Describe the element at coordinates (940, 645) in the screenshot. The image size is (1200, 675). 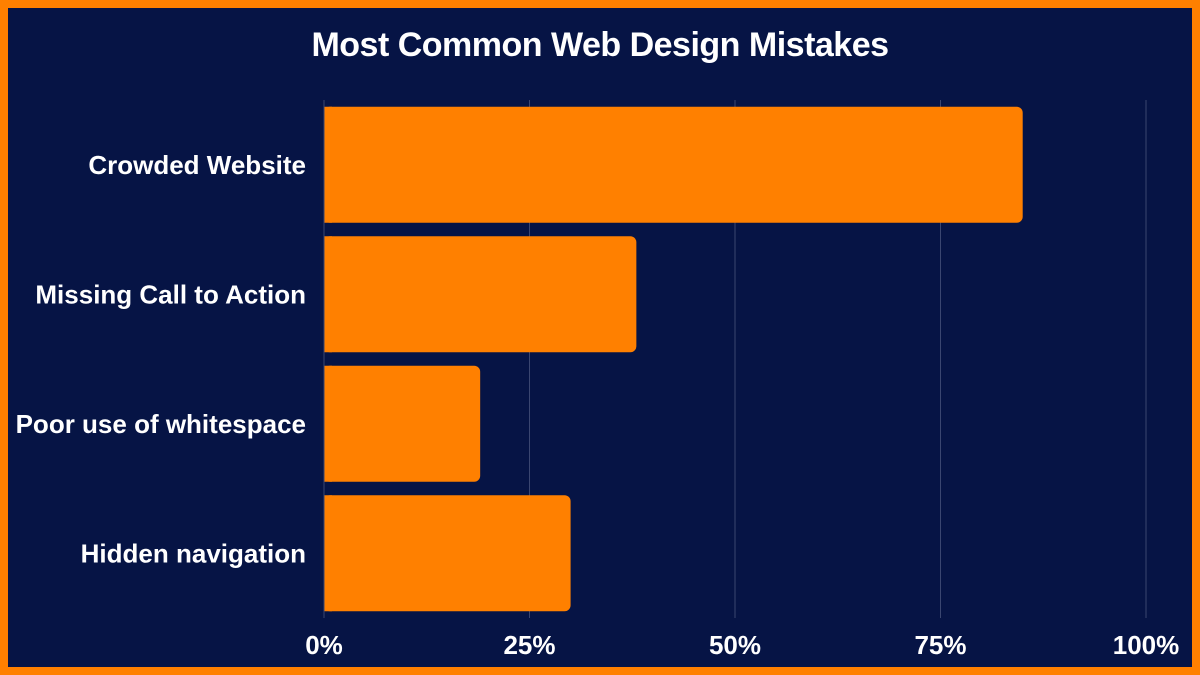
I see `x-tick-label: 75%` at that location.